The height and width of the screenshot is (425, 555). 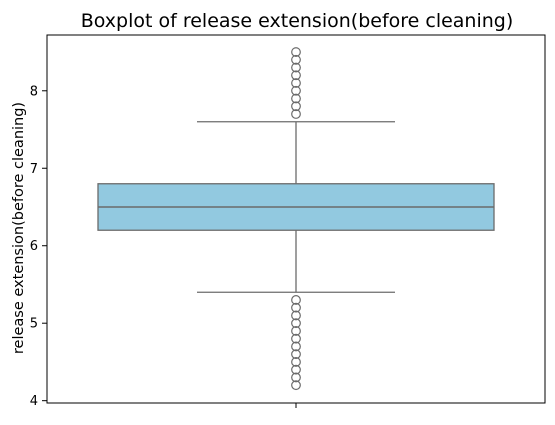 What do you see at coordinates (34, 246) in the screenshot?
I see `y-tick-label: 6` at bounding box center [34, 246].